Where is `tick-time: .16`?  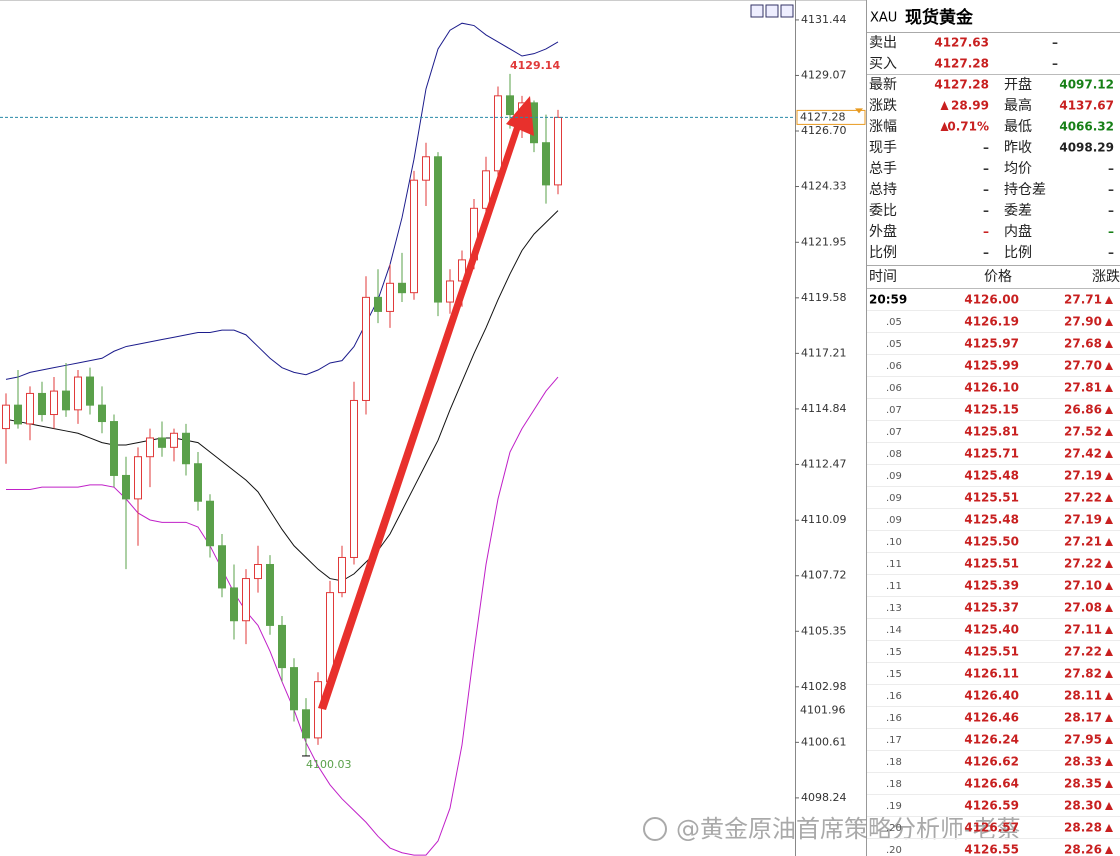
tick-time: .16 is located at coordinates (894, 718).